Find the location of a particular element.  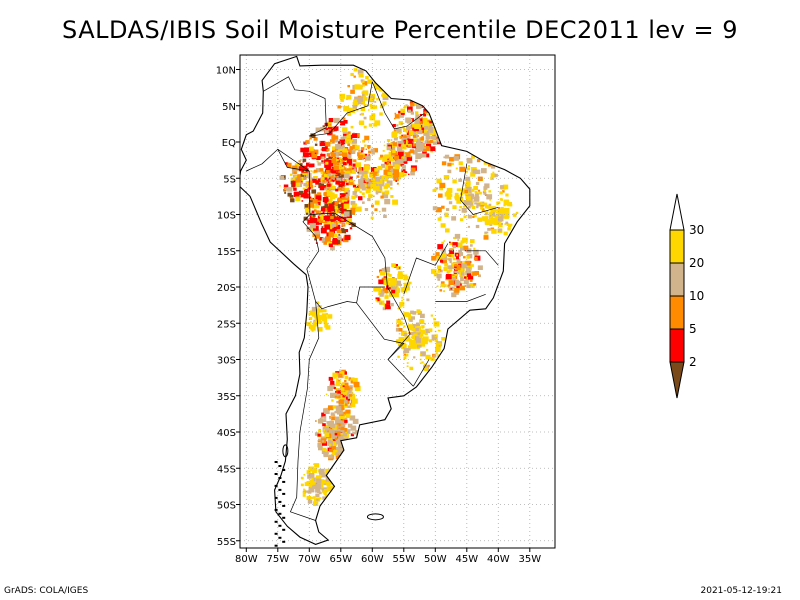

lat-tick-label: 40S is located at coordinates (226, 433).